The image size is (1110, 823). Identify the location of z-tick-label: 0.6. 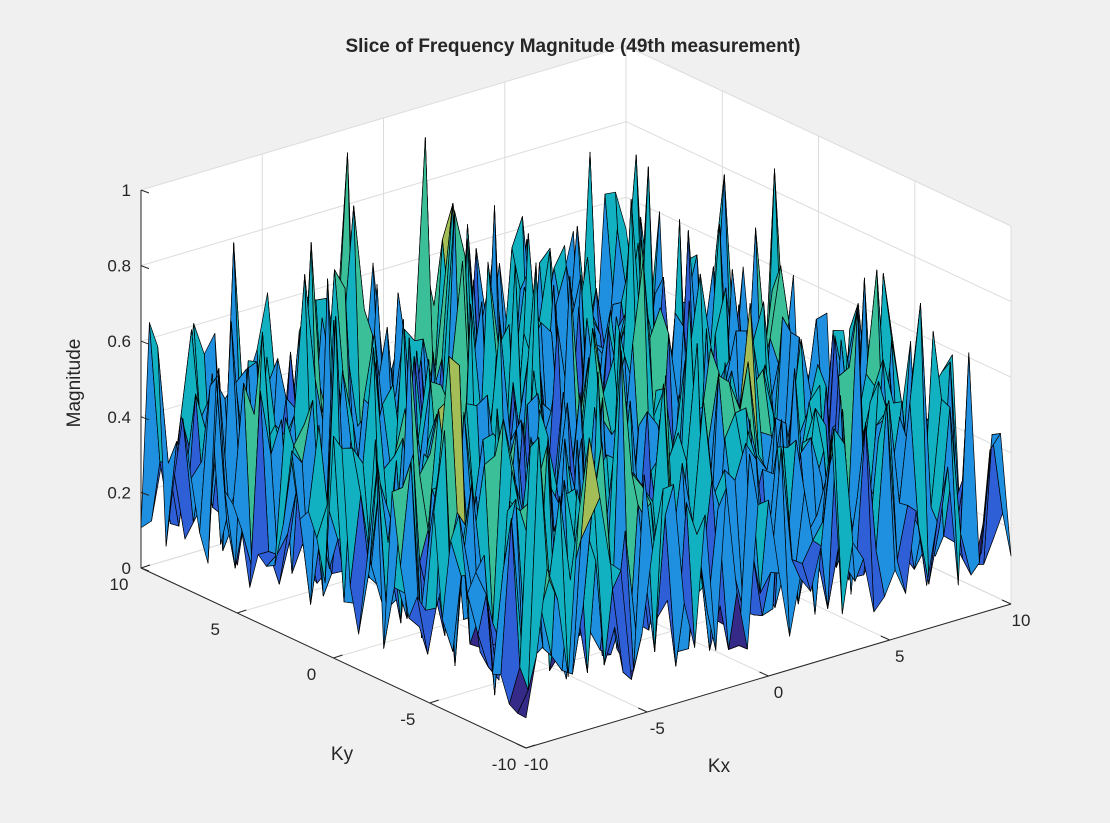
(119, 341).